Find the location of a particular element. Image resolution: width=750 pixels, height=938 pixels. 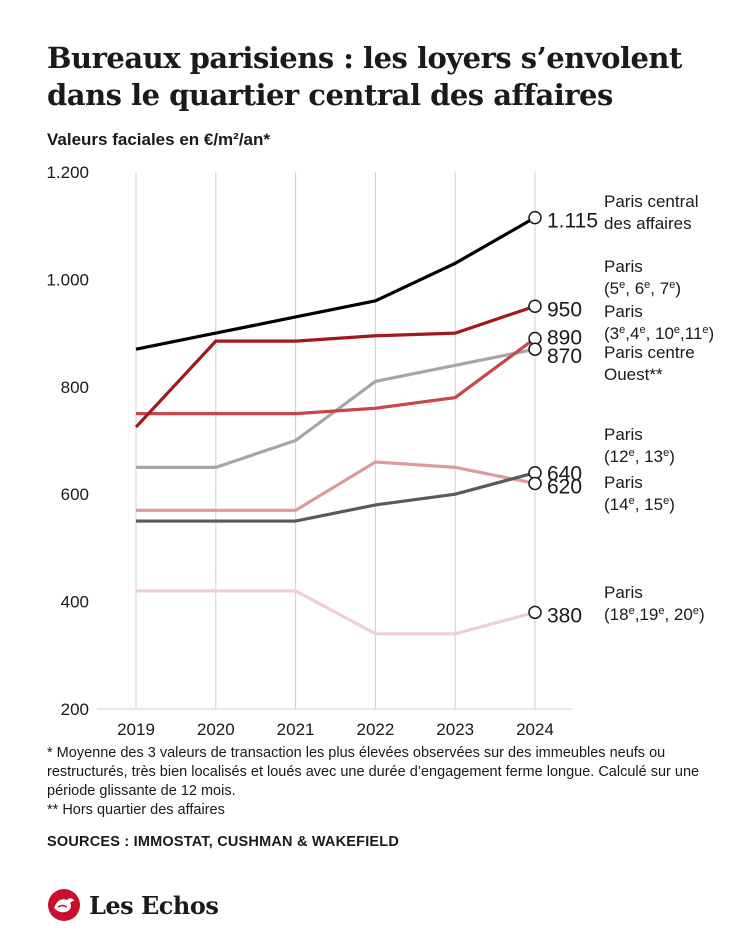

y-axis: 200 400 600 800 1.000 1.200 is located at coordinates (67, 441).